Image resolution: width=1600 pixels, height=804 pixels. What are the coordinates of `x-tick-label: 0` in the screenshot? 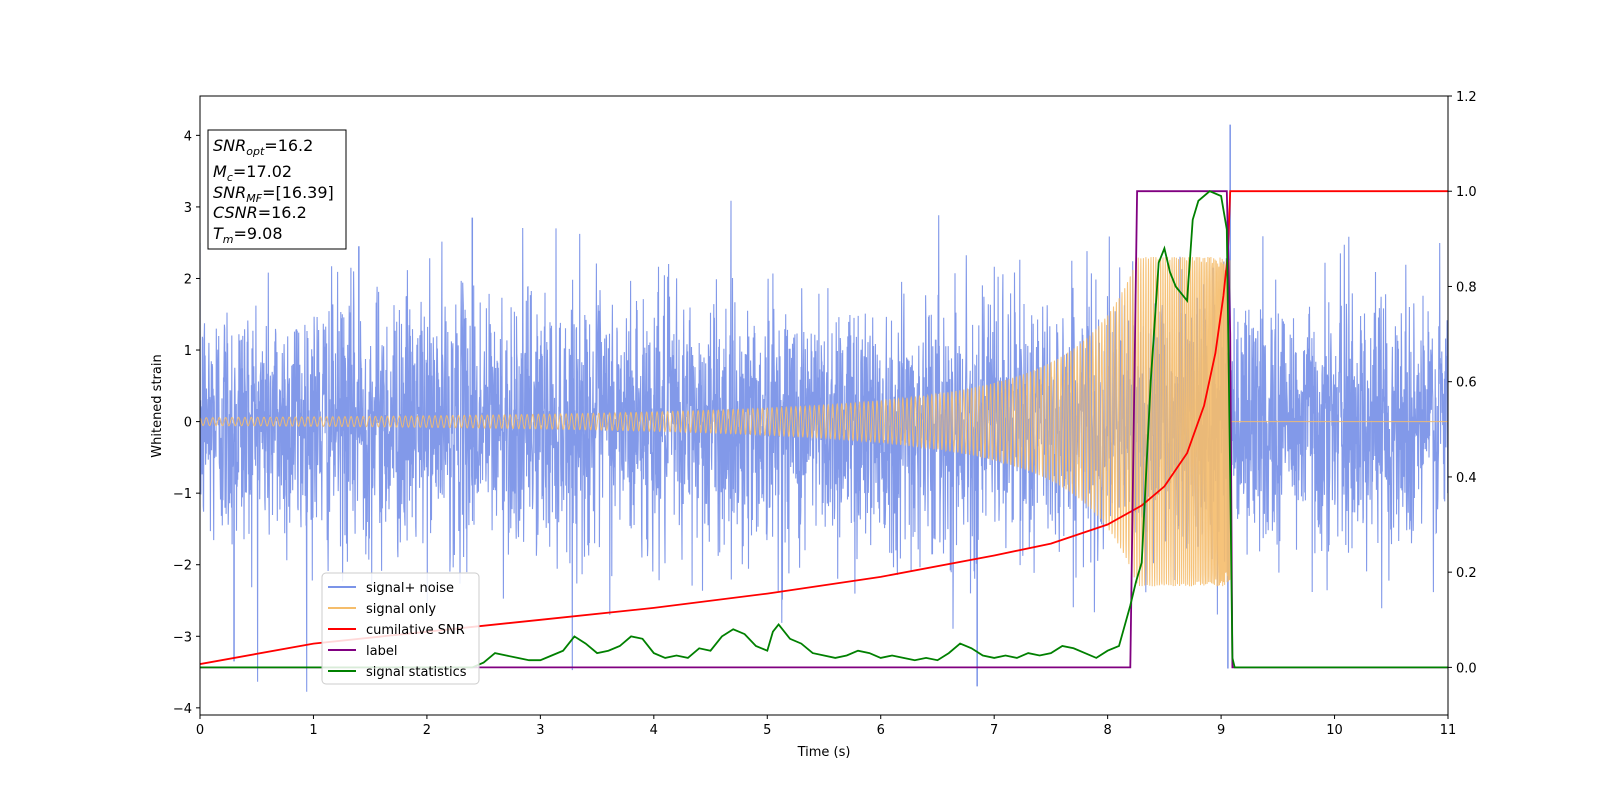 It's located at (200, 730).